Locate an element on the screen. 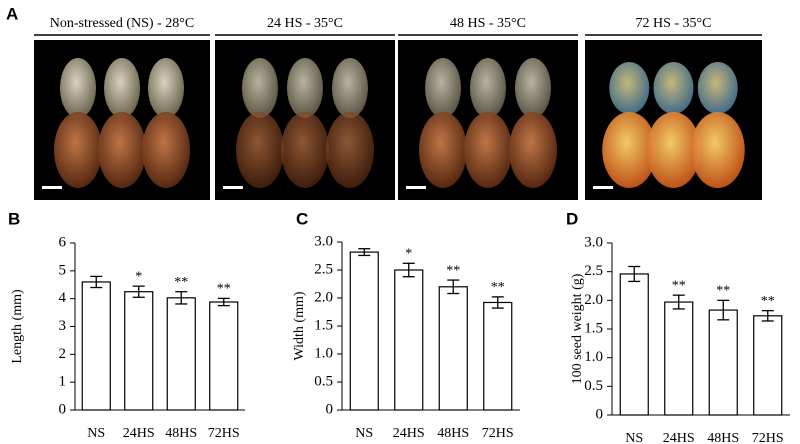 This screenshot has width=800, height=444. y-tick-label: 3 is located at coordinates (63, 326).